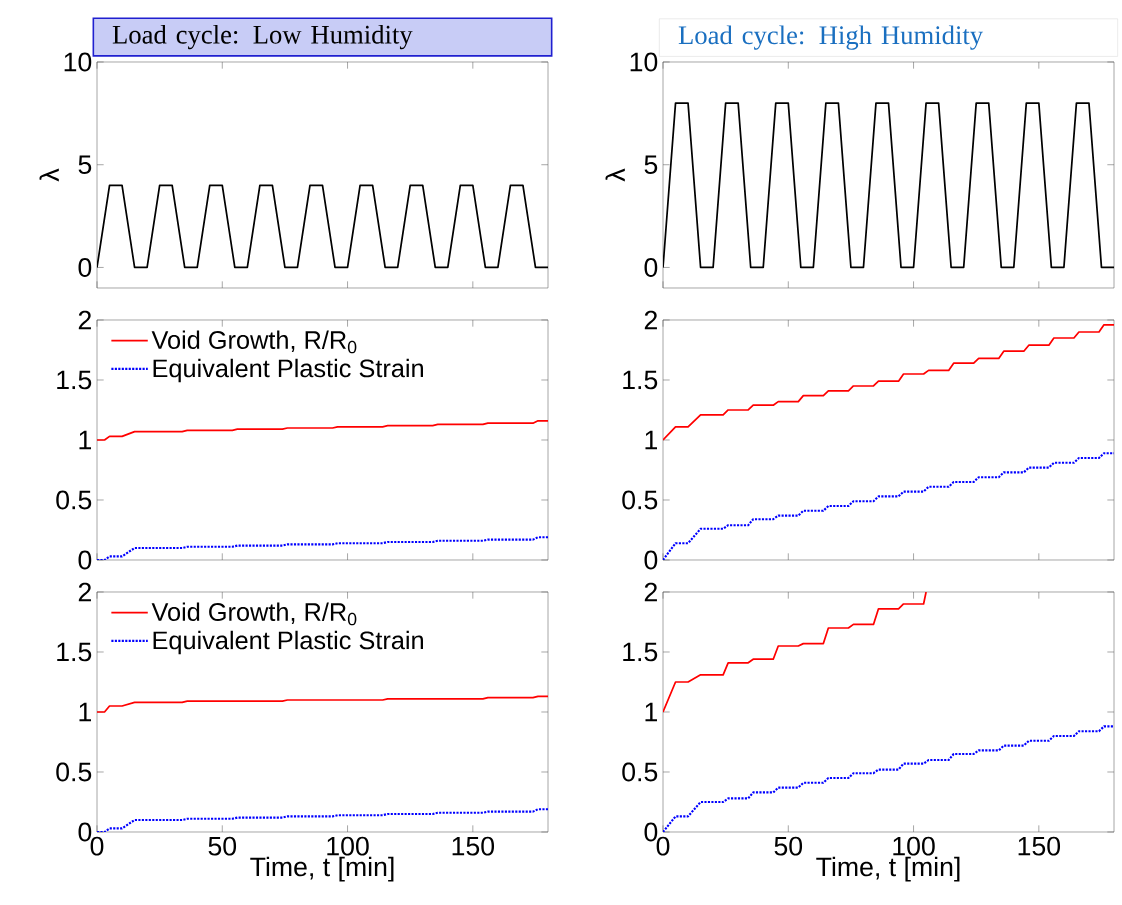 The height and width of the screenshot is (905, 1122). I want to click on chart-title: Load cycle: Low Humidity, so click(262, 37).